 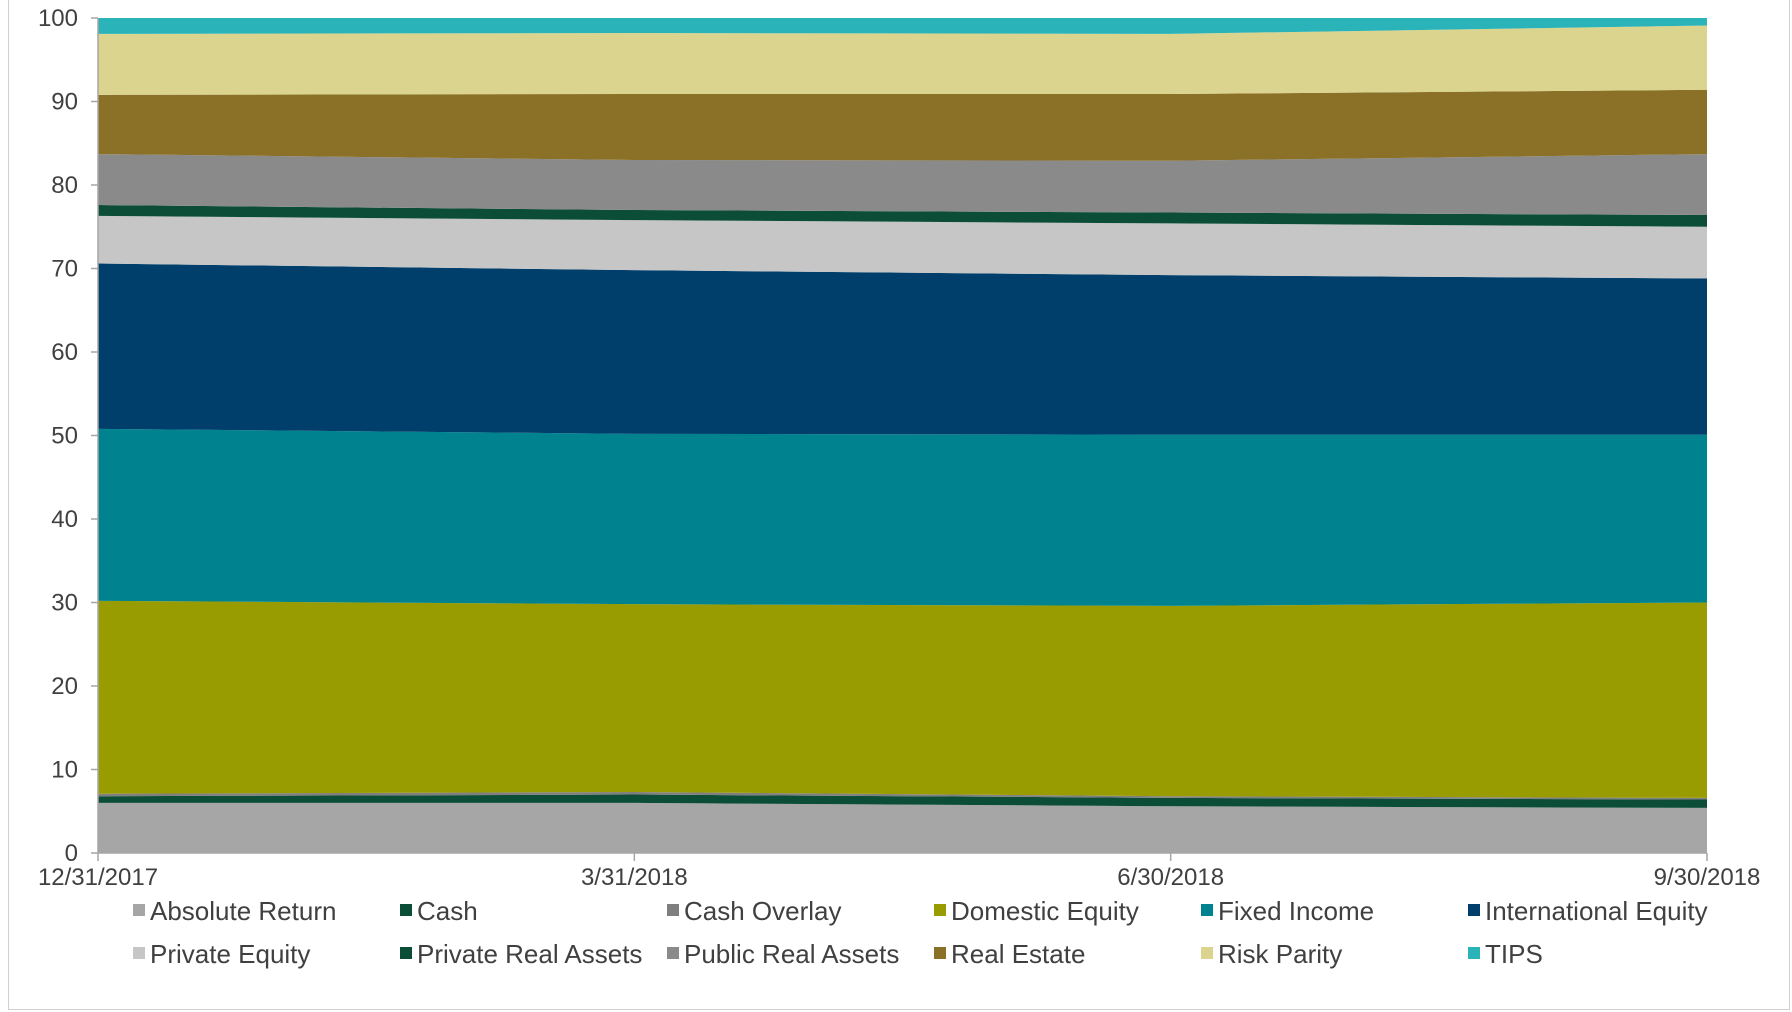 I want to click on legend-label: International Equity, so click(x=1596, y=911).